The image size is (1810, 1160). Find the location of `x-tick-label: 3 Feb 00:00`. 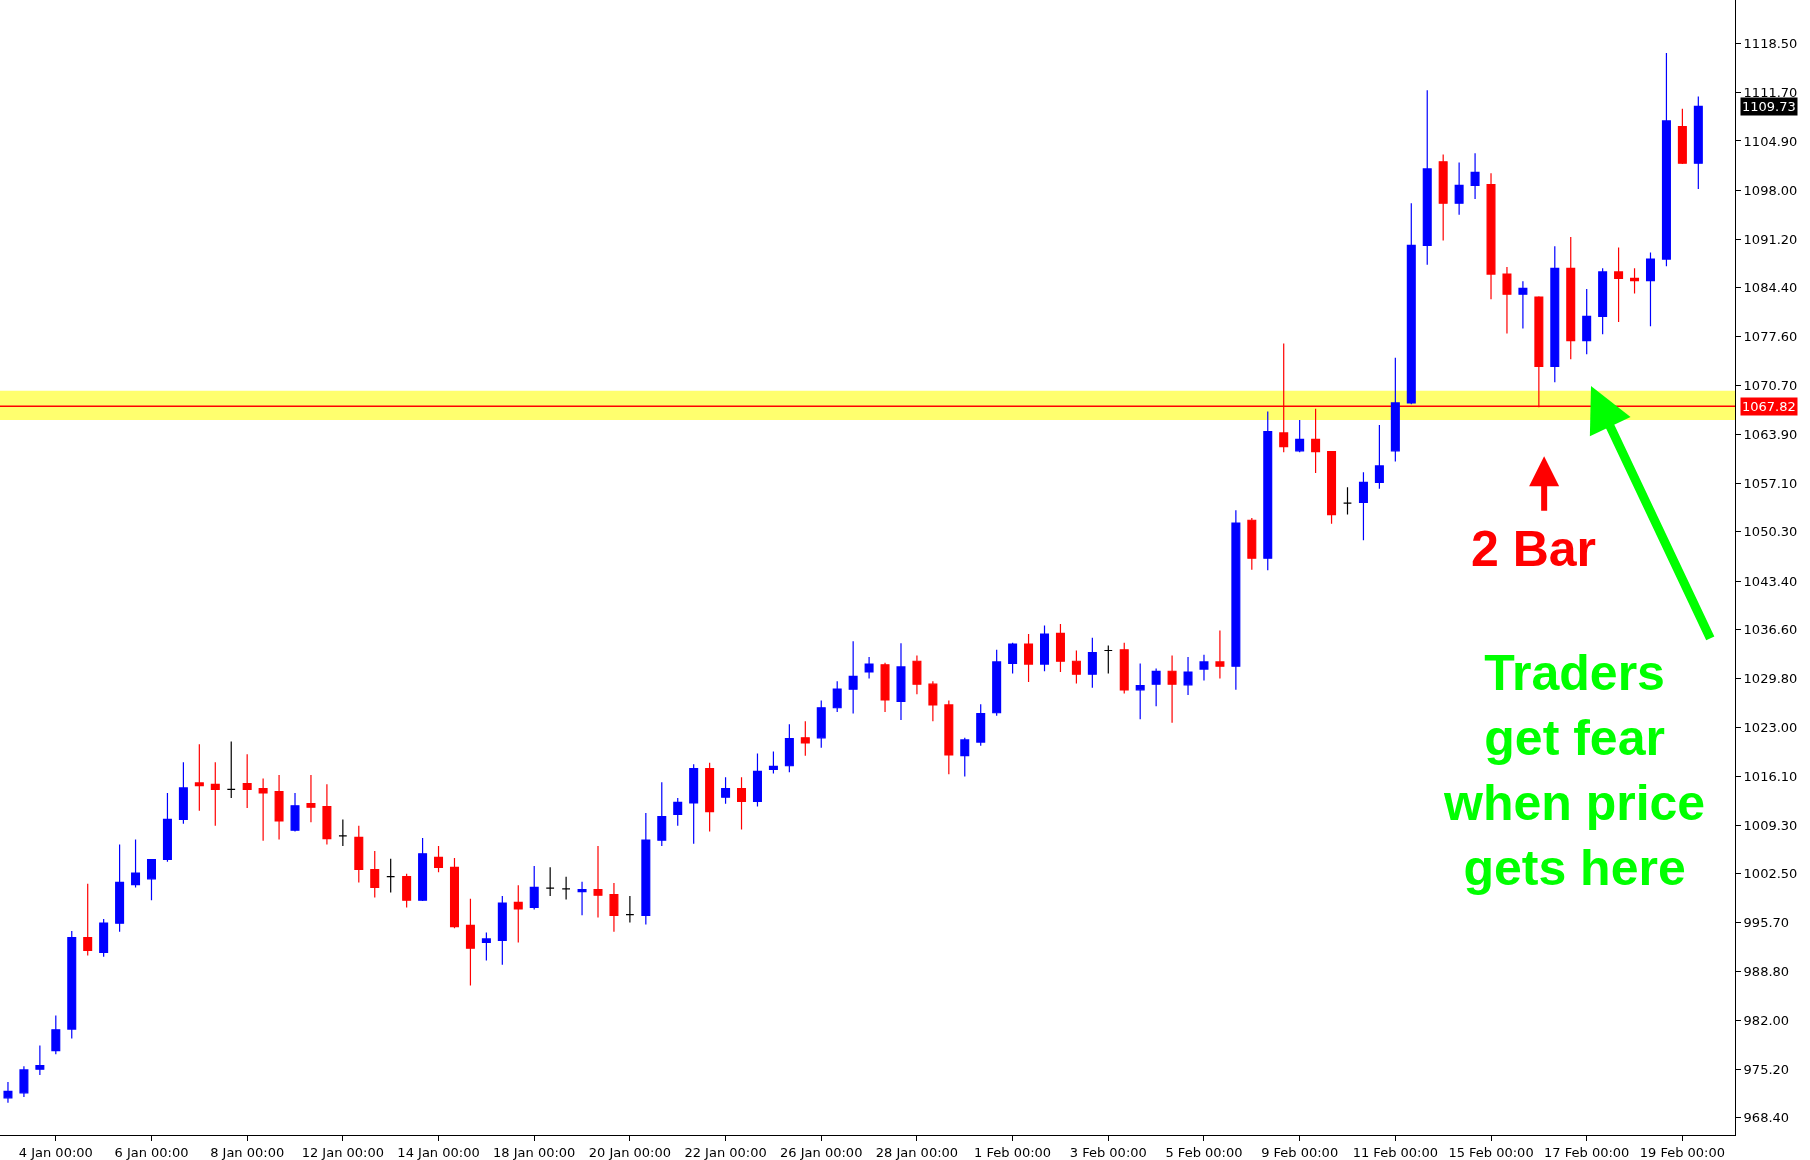

x-tick-label: 3 Feb 00:00 is located at coordinates (1108, 1152).